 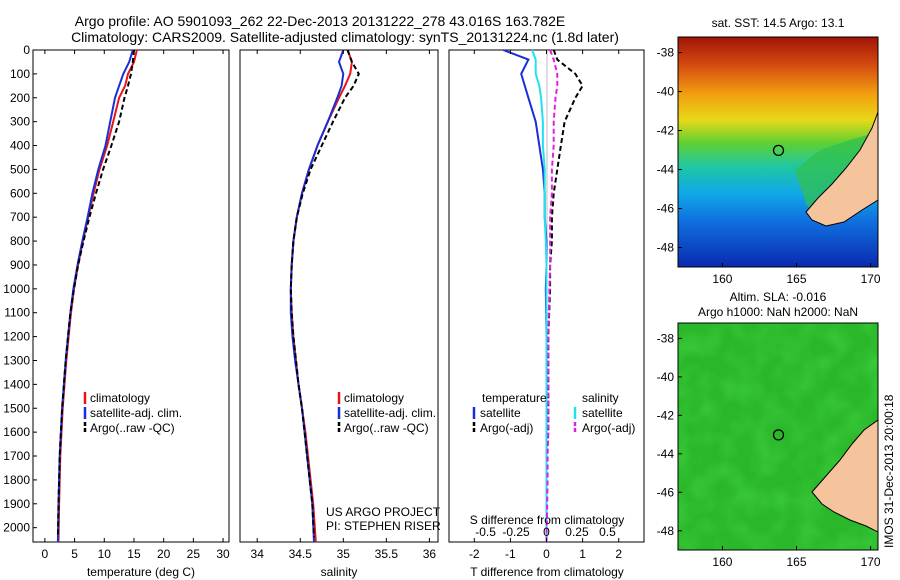 I want to click on t-difference-axis-label: T difference from climatology, so click(x=547, y=572).